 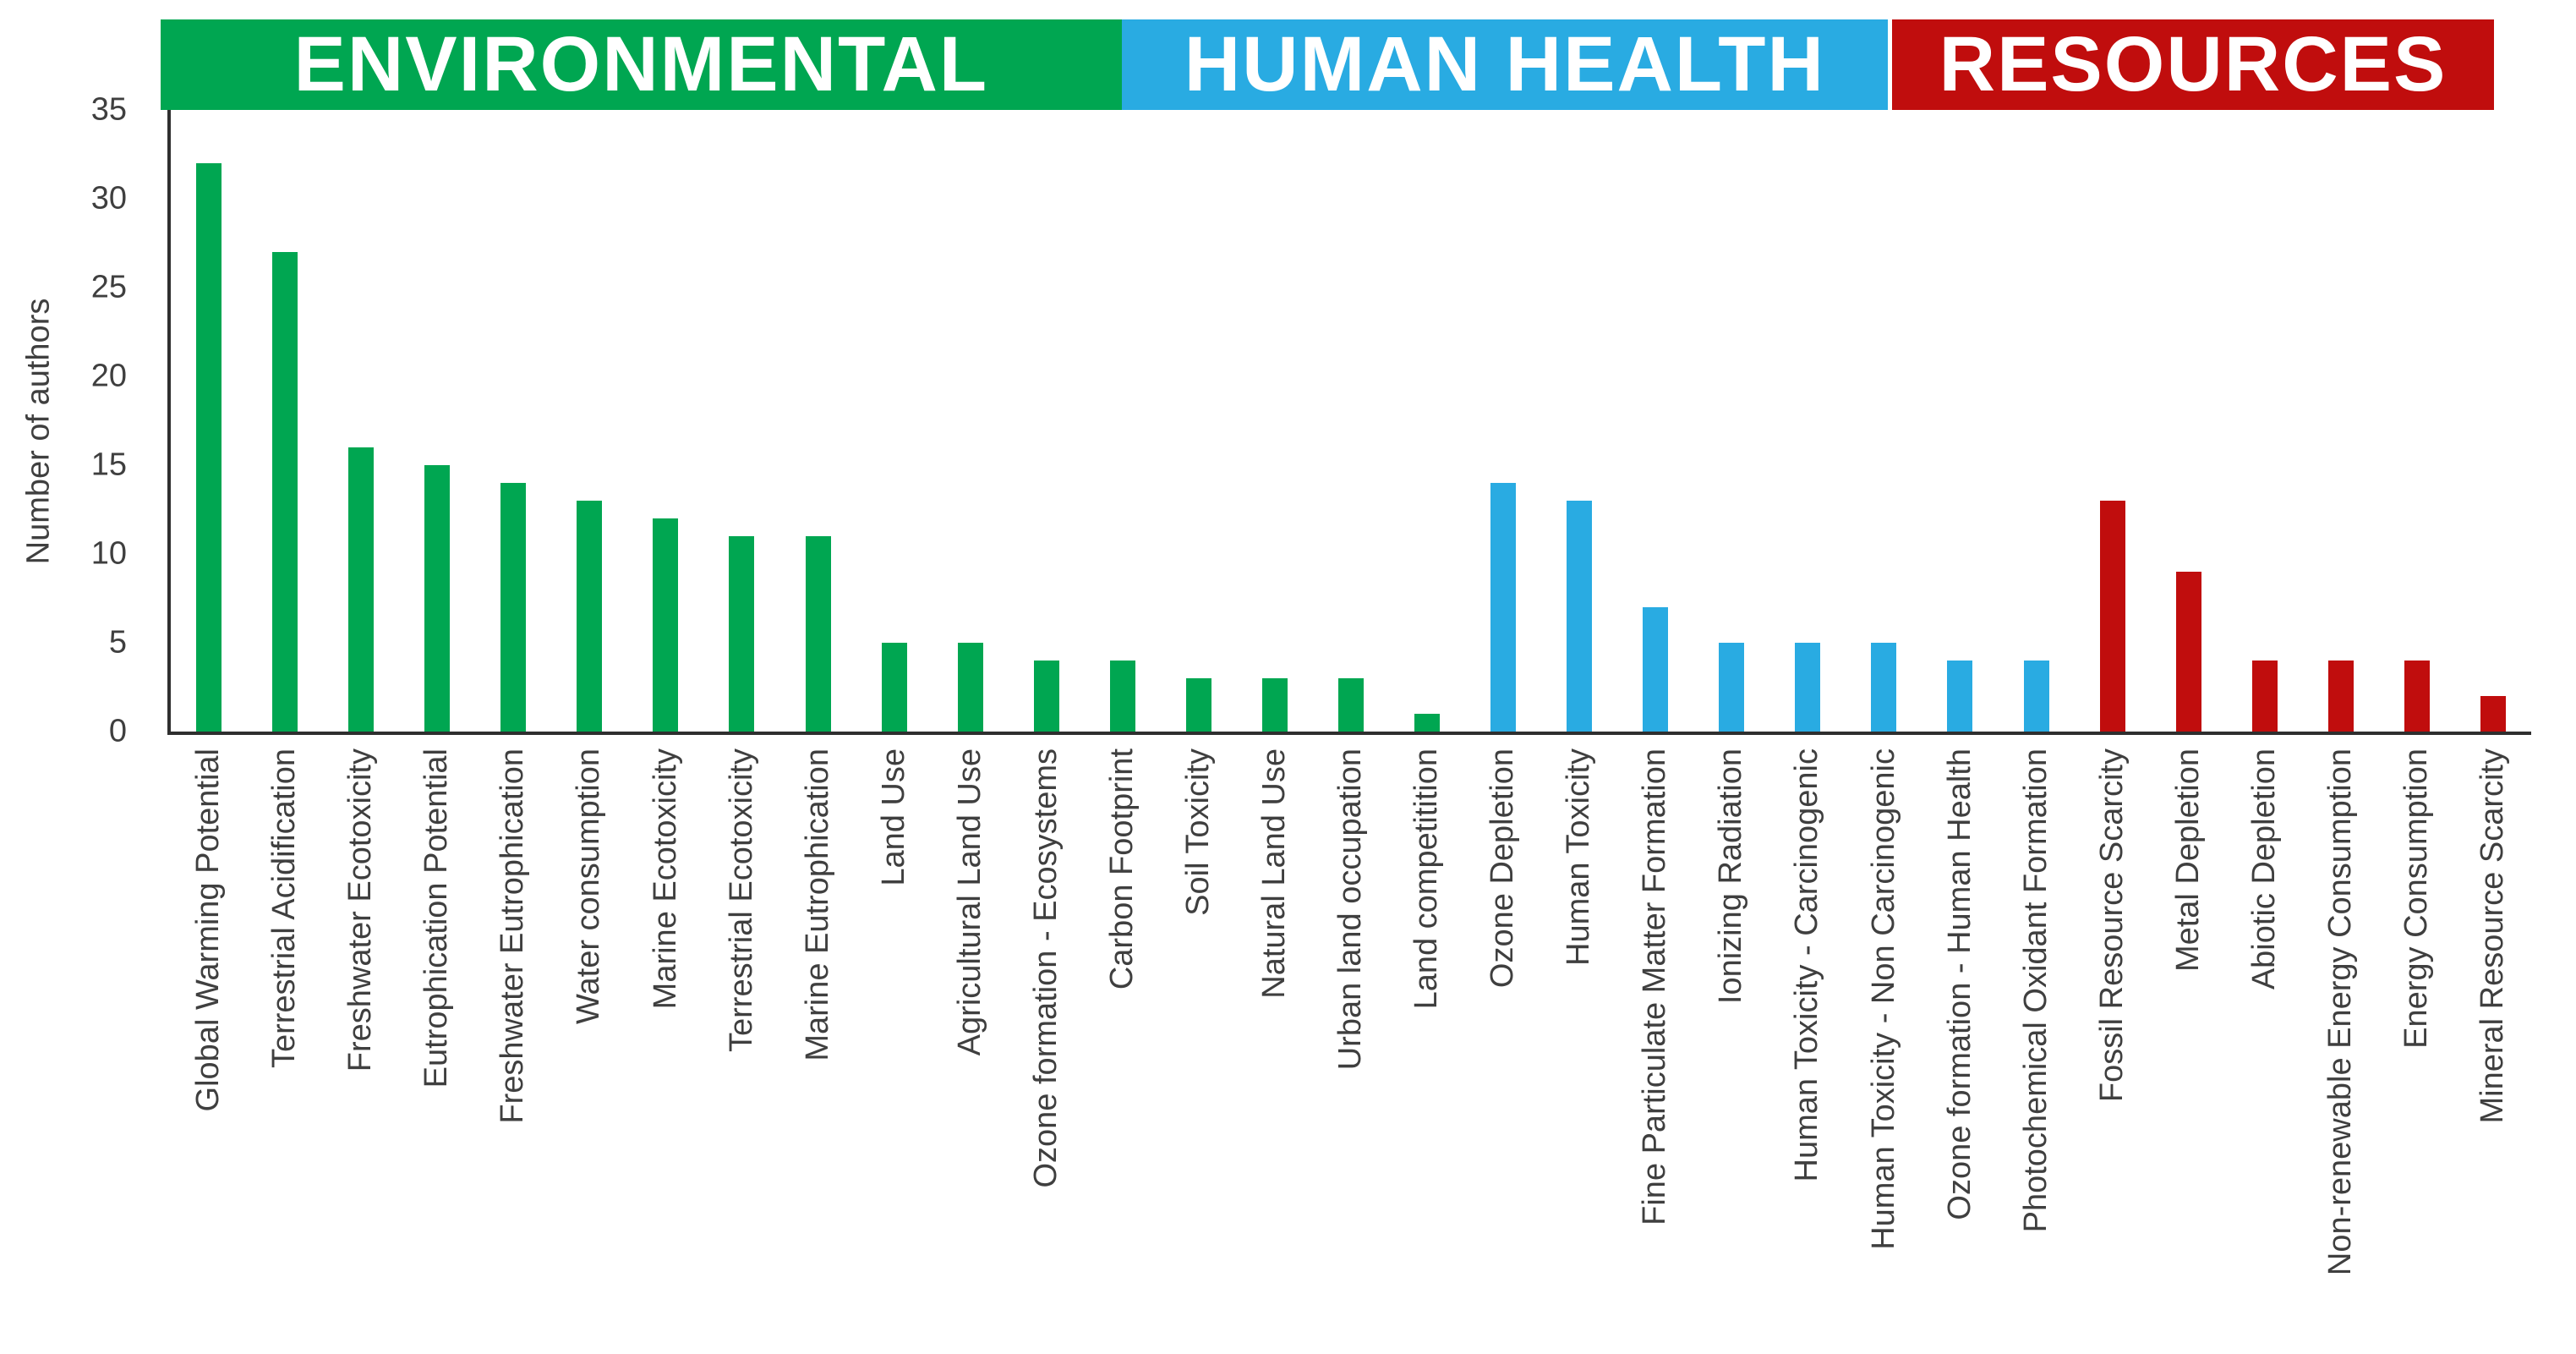 I want to click on x-label-cell: Ozone formation - Ecosystems, so click(x=1047, y=1048).